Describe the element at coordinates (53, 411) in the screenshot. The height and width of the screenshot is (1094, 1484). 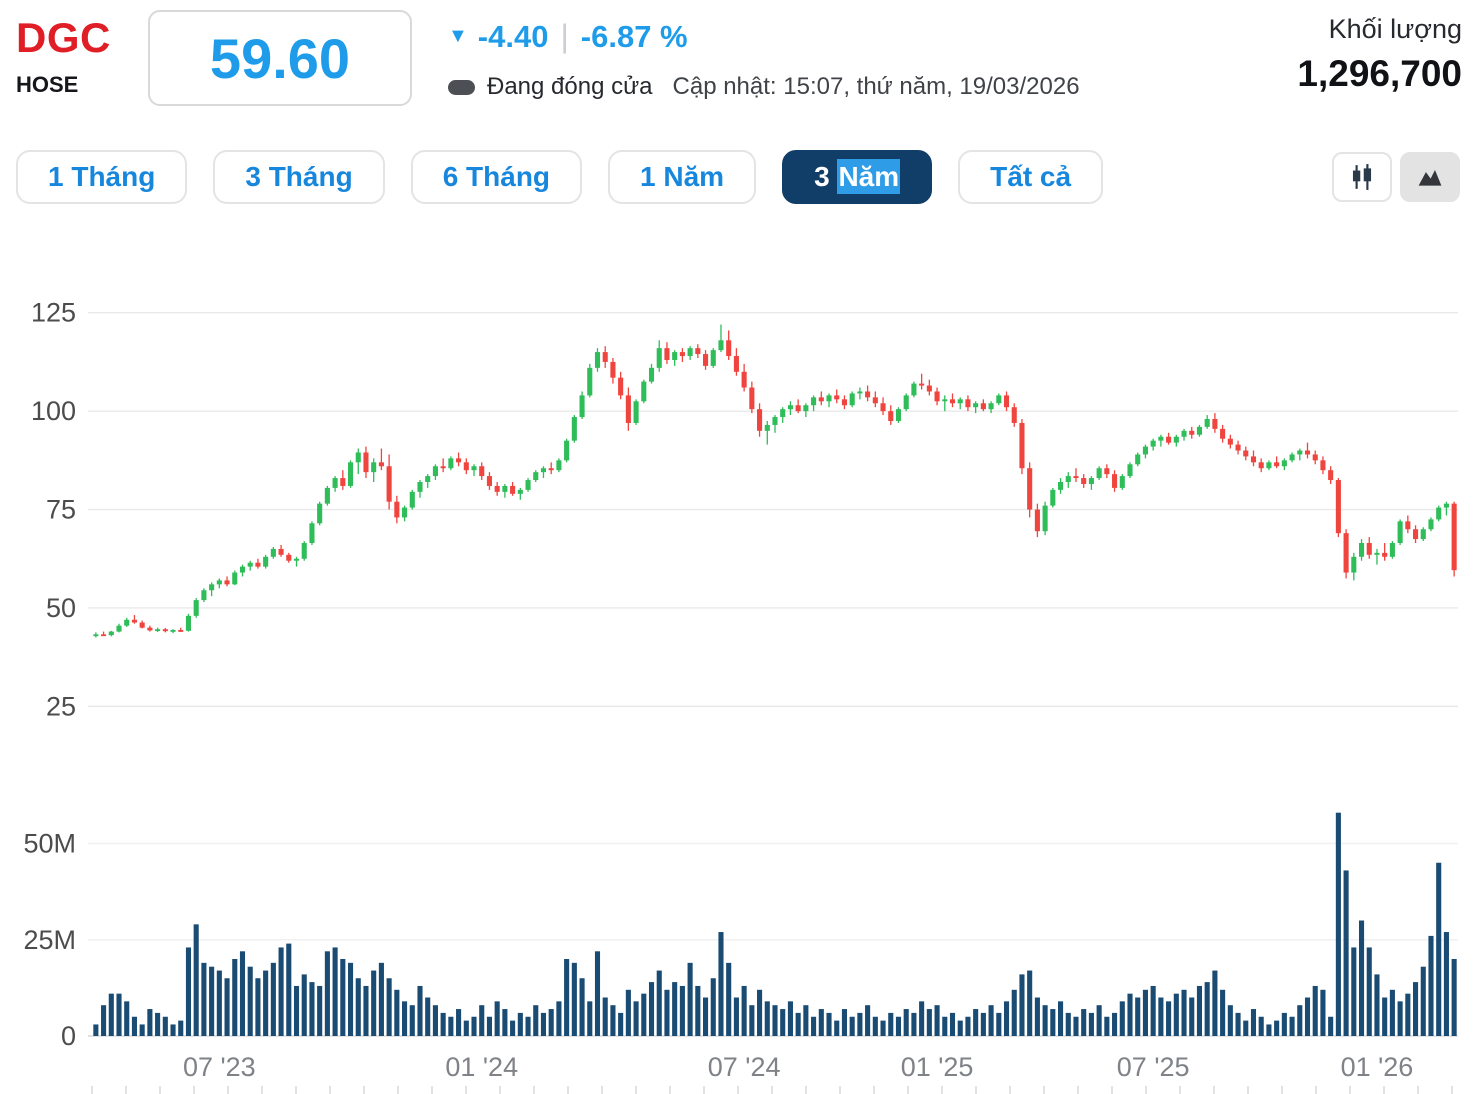
I see `svg-text: 100` at that location.